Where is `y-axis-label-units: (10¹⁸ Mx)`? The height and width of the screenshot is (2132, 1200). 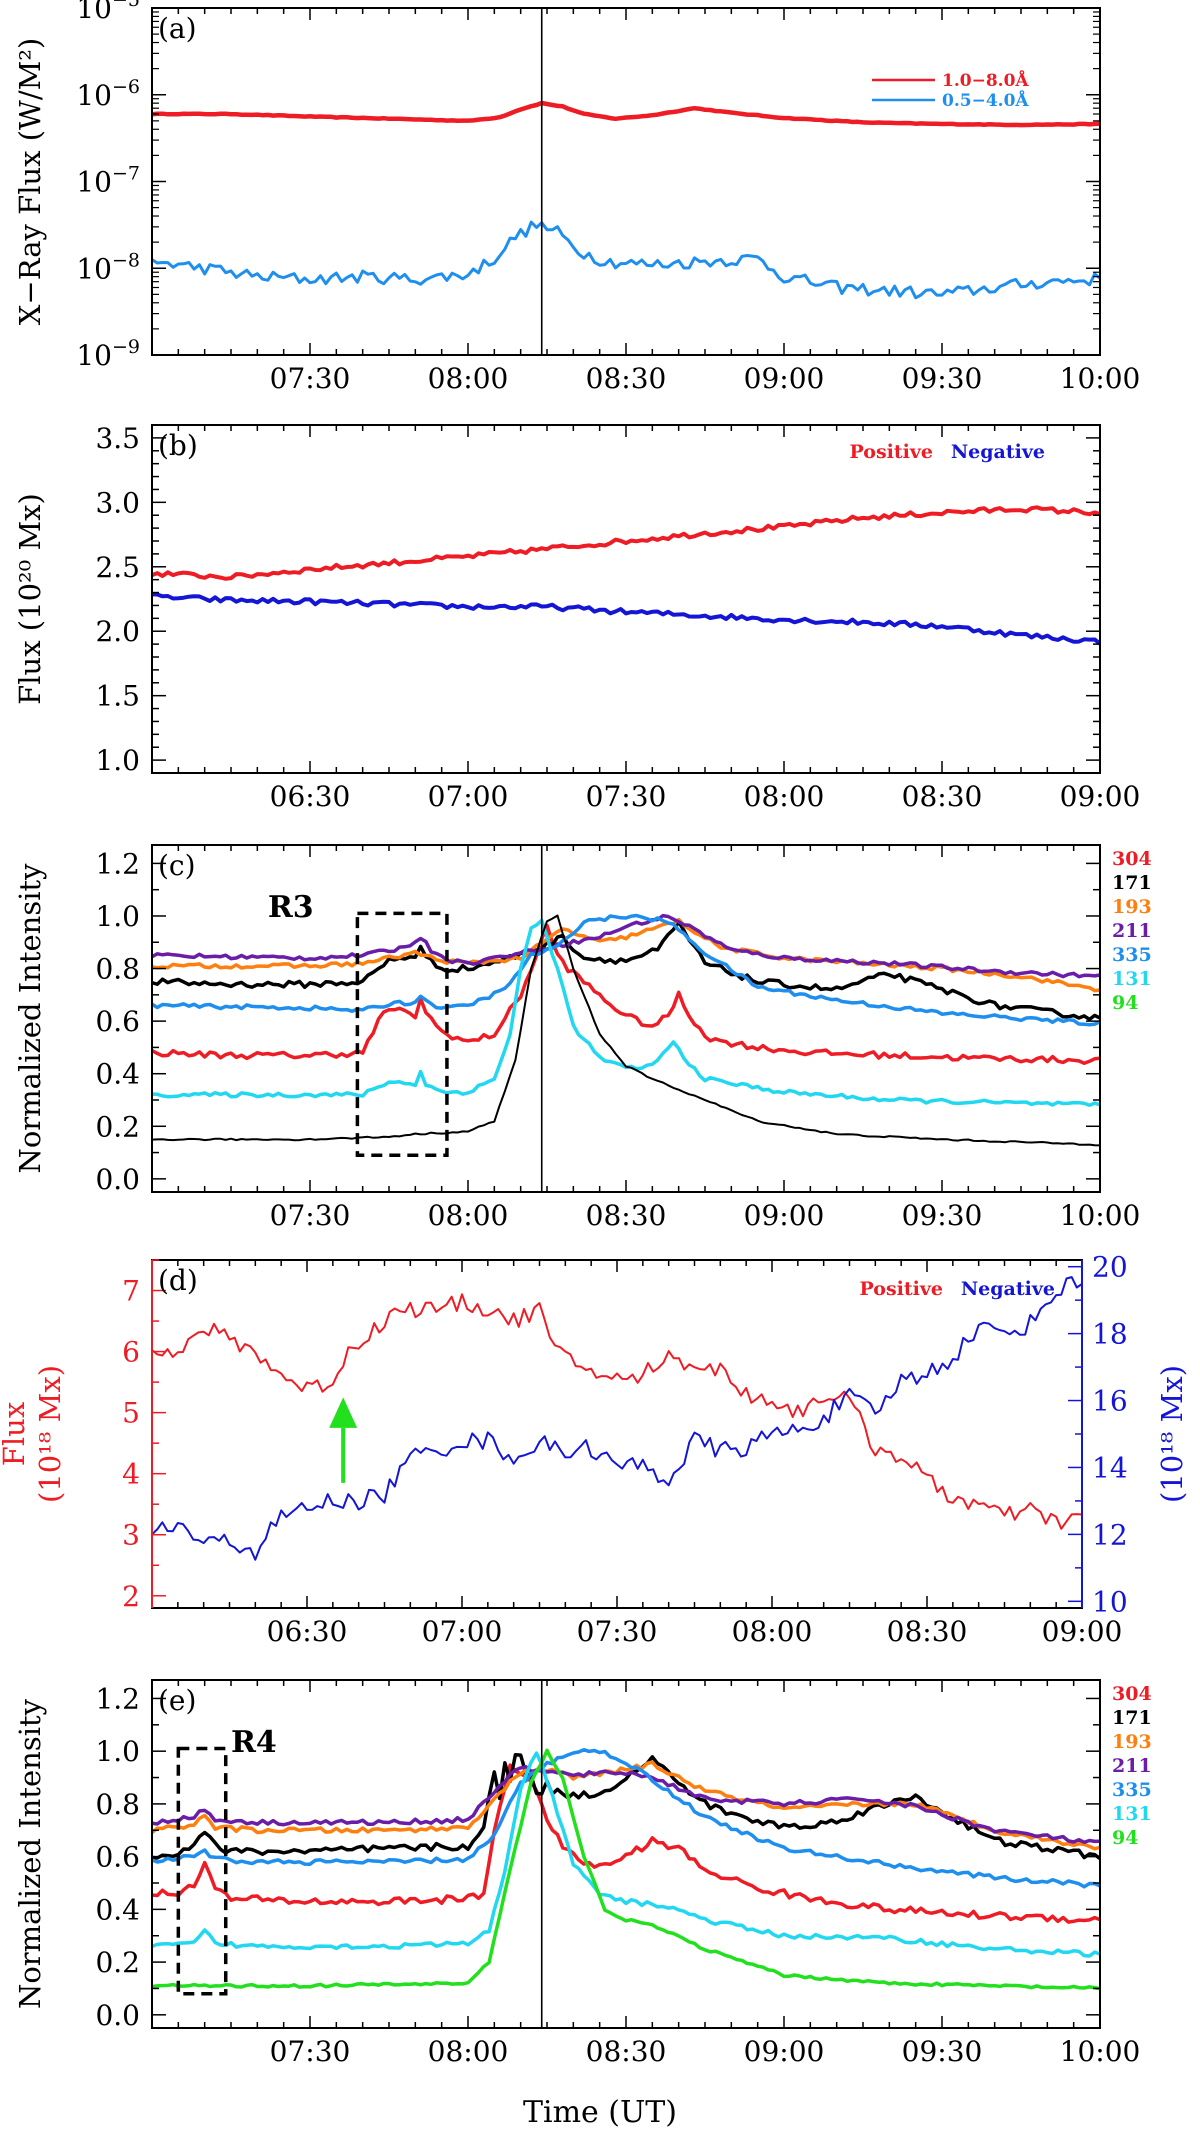 y-axis-label-units: (10¹⁸ Mx) is located at coordinates (50, 1434).